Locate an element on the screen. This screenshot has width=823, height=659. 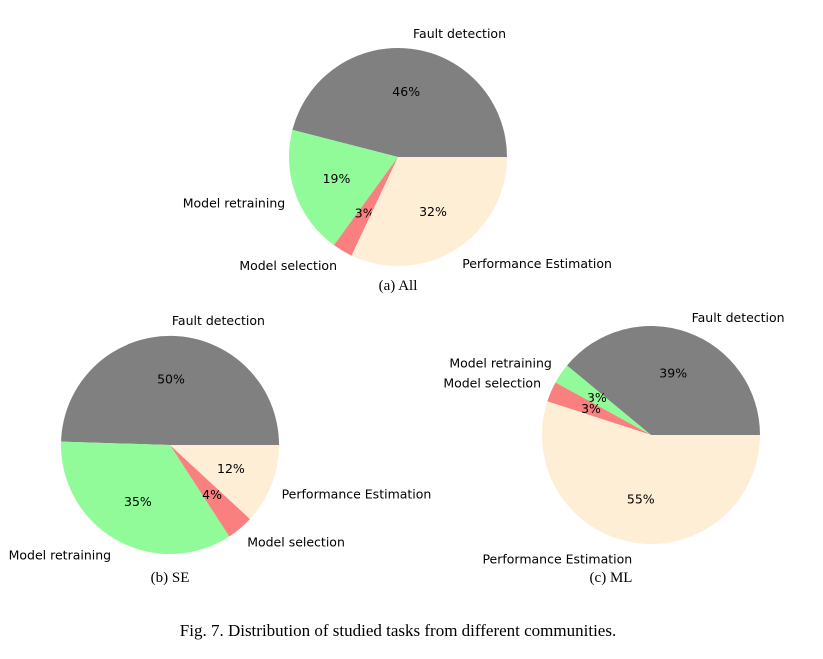
pie-pct-label-model-retraining: 19% is located at coordinates (337, 178).